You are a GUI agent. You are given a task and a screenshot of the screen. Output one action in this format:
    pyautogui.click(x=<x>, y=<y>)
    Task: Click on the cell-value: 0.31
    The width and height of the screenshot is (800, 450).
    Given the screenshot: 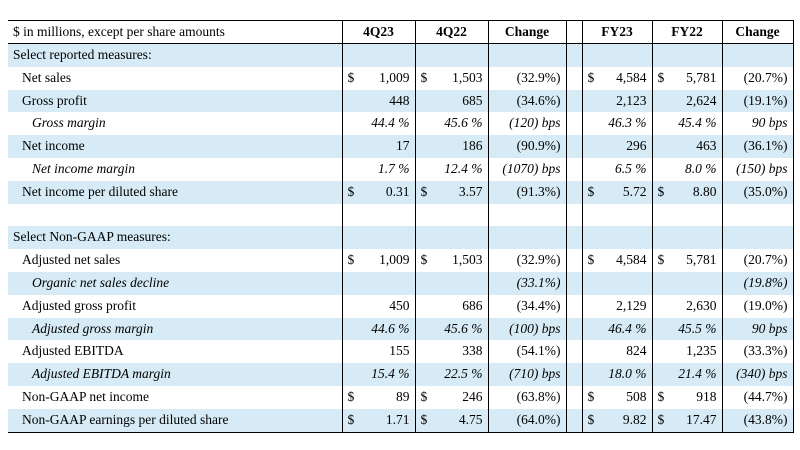 What is the action you would take?
    pyautogui.click(x=397, y=191)
    